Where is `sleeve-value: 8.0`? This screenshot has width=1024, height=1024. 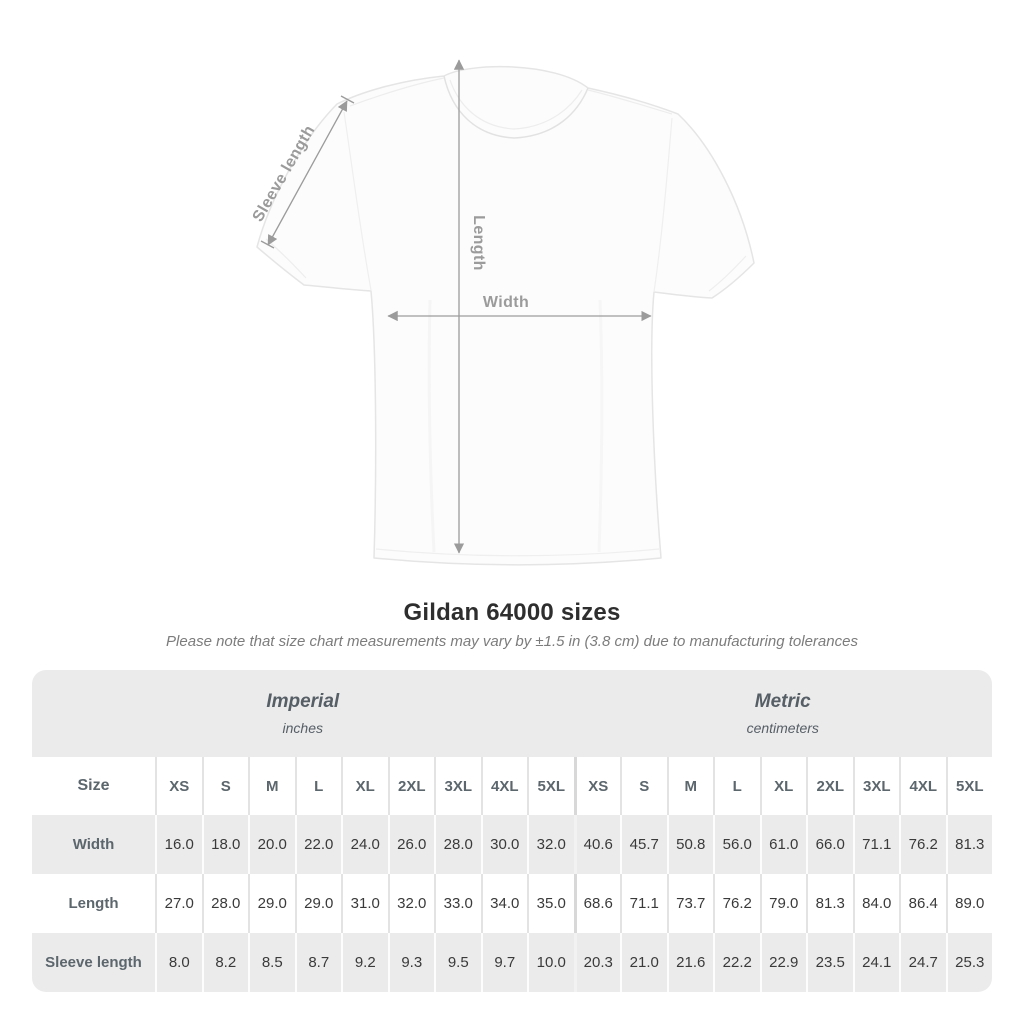 sleeve-value: 8.0 is located at coordinates (178, 962).